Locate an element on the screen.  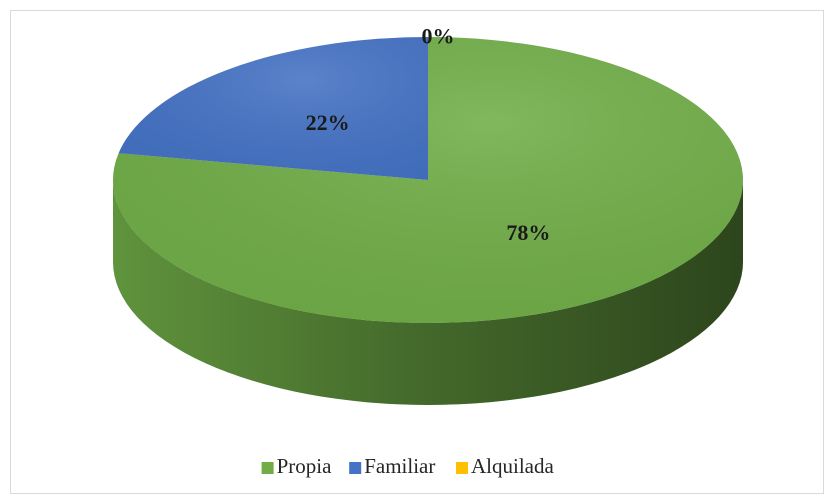
slice-shine is located at coordinates (273, 108).